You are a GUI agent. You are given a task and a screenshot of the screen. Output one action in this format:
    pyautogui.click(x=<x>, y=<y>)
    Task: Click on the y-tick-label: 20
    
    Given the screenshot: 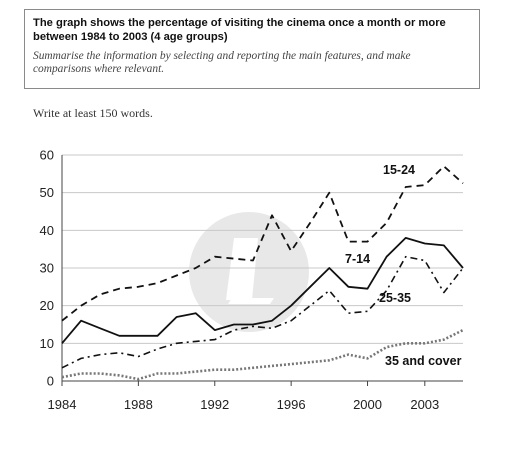 What is the action you would take?
    pyautogui.click(x=47, y=305)
    